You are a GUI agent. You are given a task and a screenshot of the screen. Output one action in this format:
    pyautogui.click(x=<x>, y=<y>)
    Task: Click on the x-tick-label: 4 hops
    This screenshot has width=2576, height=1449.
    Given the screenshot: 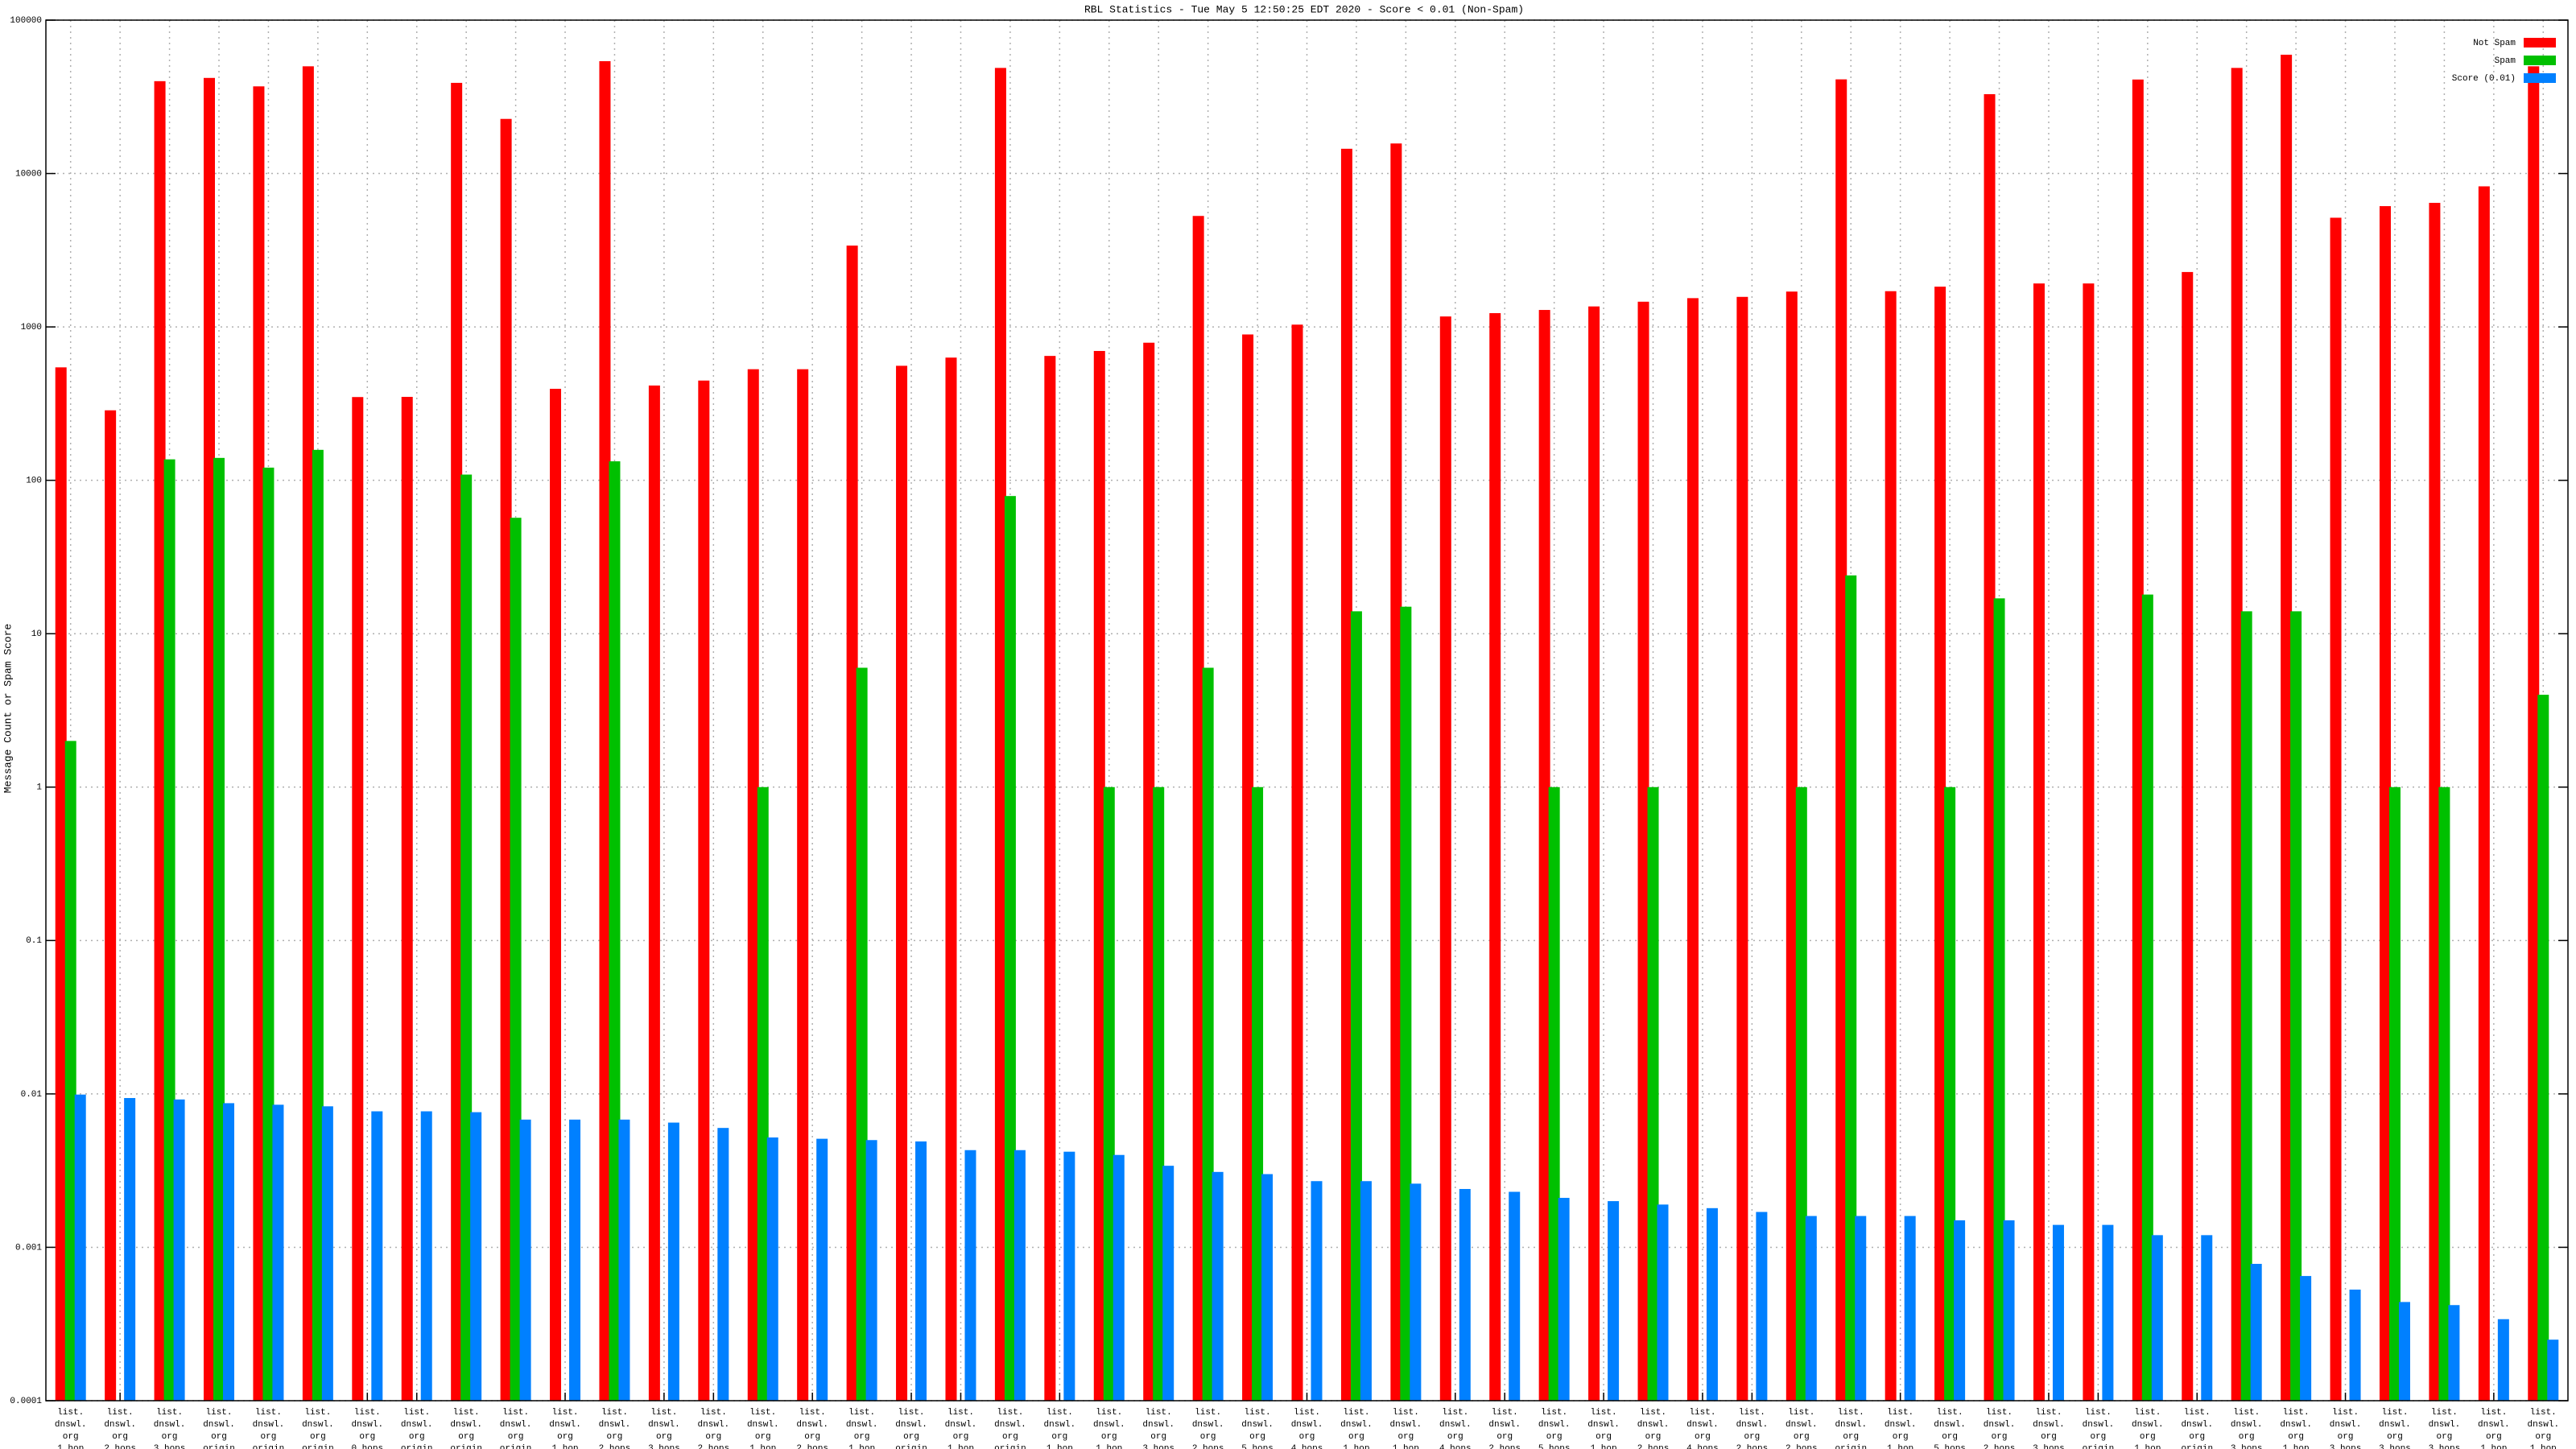 What is the action you would take?
    pyautogui.click(x=1307, y=1446)
    